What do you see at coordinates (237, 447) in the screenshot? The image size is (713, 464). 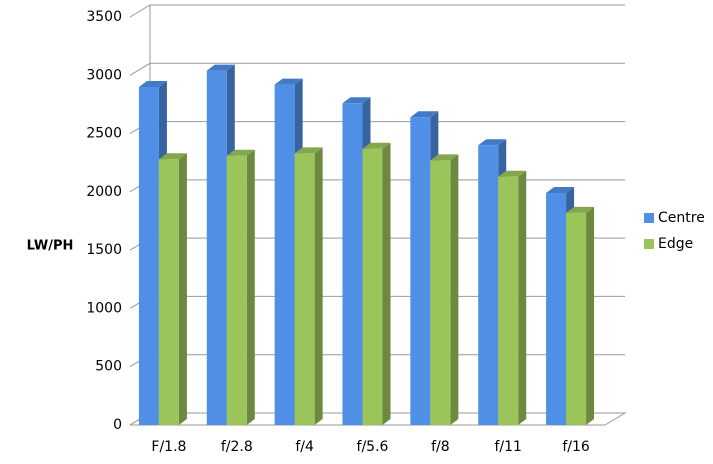 I see `x-tick-label: f/2.8` at bounding box center [237, 447].